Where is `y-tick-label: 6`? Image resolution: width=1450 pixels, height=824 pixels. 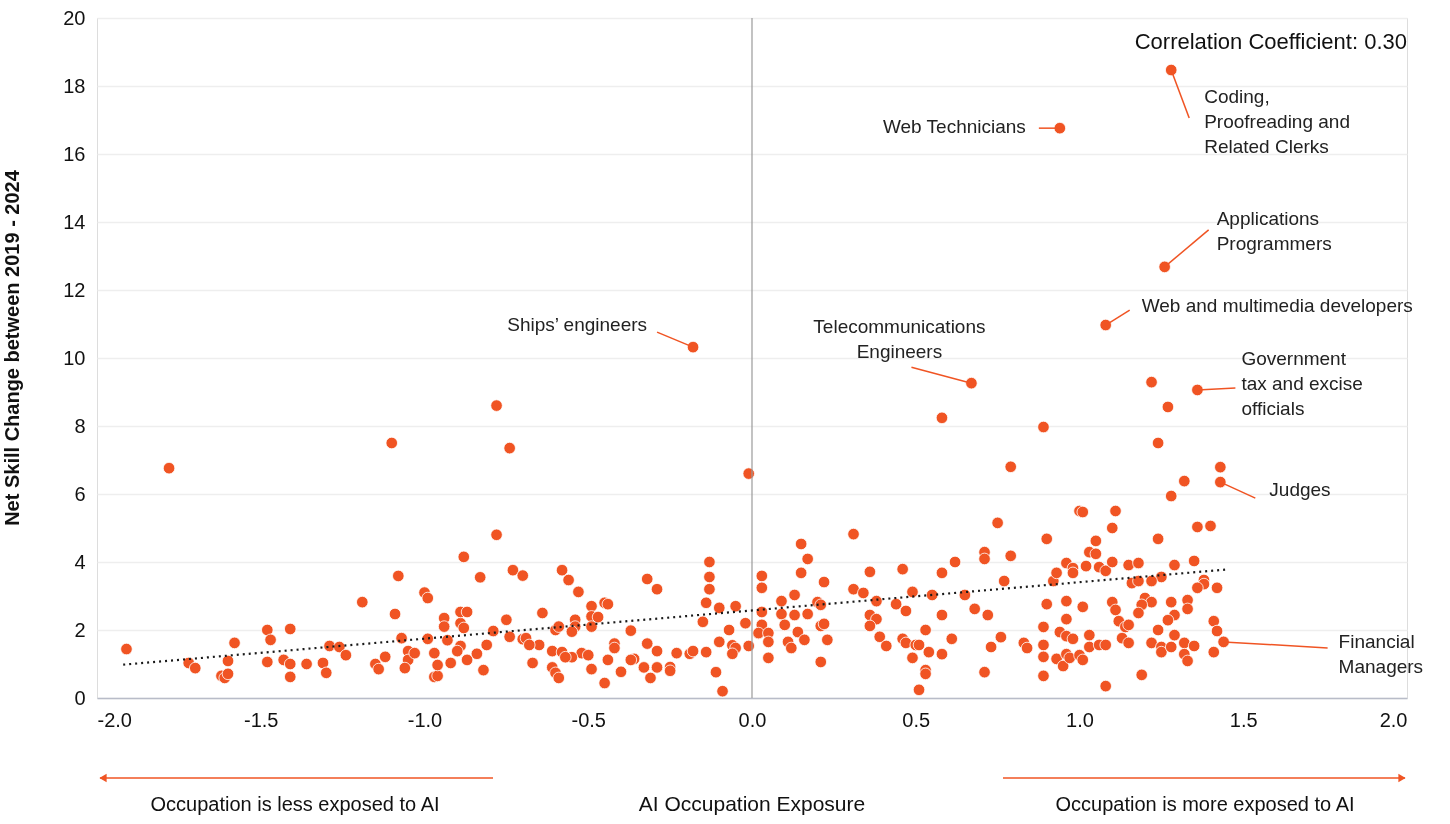 y-tick-label: 6 is located at coordinates (80, 493).